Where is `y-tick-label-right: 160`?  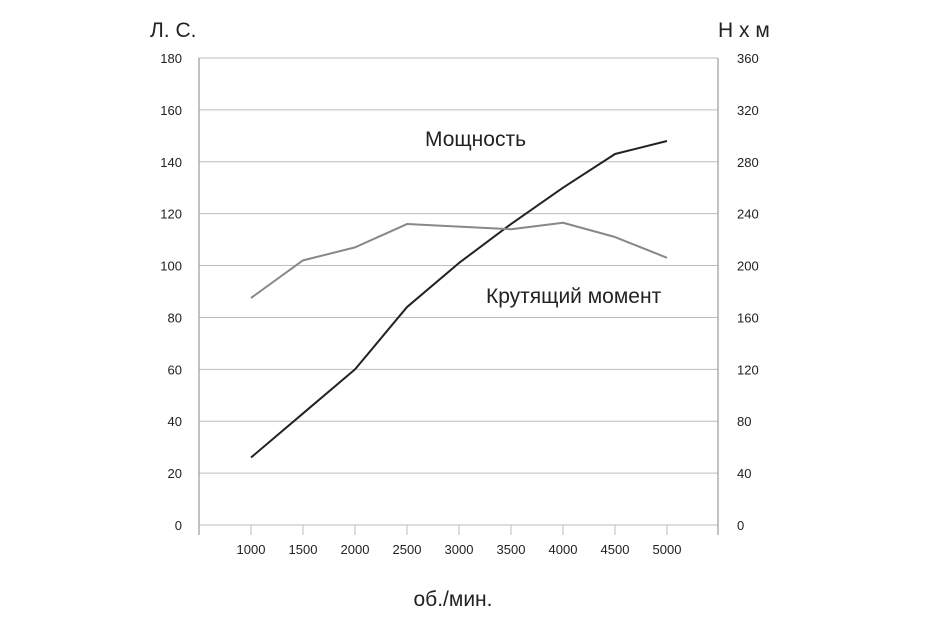 y-tick-label-right: 160 is located at coordinates (748, 317).